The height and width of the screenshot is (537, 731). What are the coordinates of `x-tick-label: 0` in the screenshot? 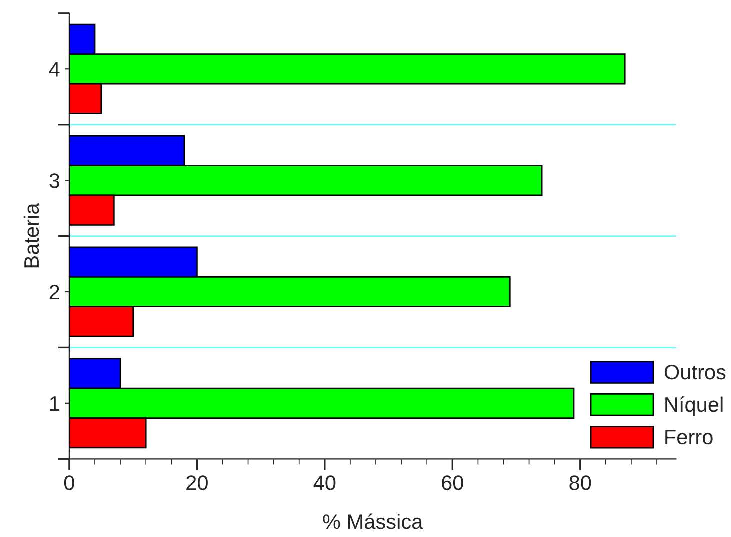 It's located at (69, 483).